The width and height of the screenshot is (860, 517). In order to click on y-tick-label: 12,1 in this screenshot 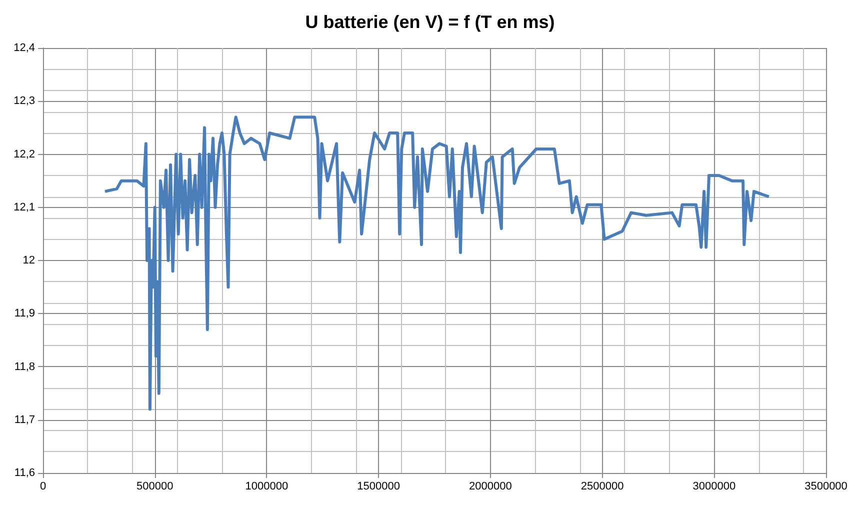, I will do `click(24, 207)`.